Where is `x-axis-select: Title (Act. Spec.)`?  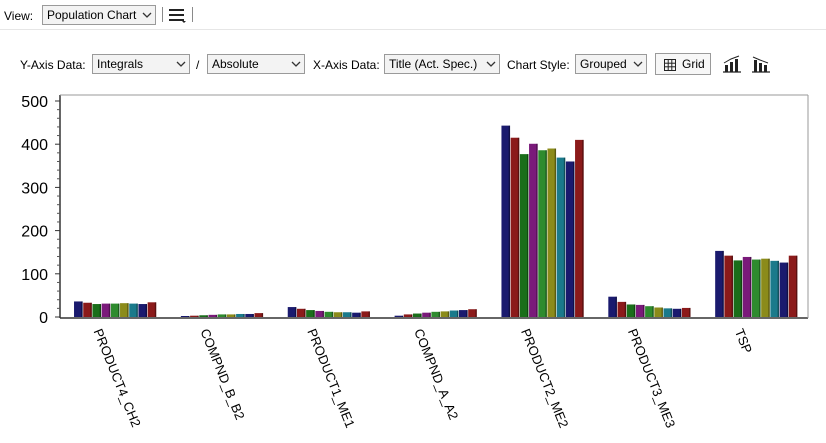 x-axis-select: Title (Act. Spec.) is located at coordinates (442, 64).